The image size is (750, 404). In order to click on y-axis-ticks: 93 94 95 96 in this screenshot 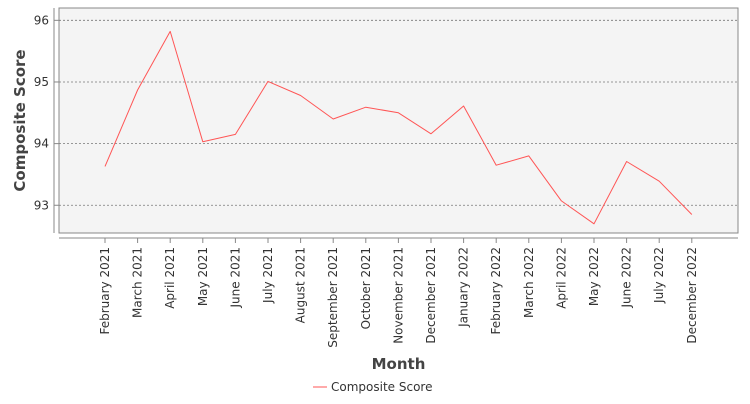, I will do `click(46, 112)`.